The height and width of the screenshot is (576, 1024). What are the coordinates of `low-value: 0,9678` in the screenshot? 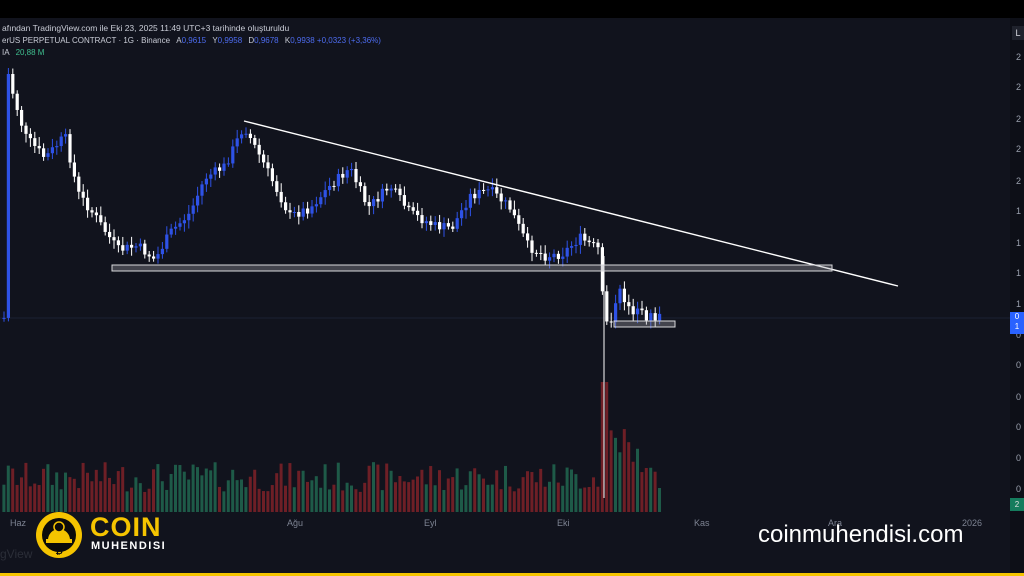 It's located at (266, 40).